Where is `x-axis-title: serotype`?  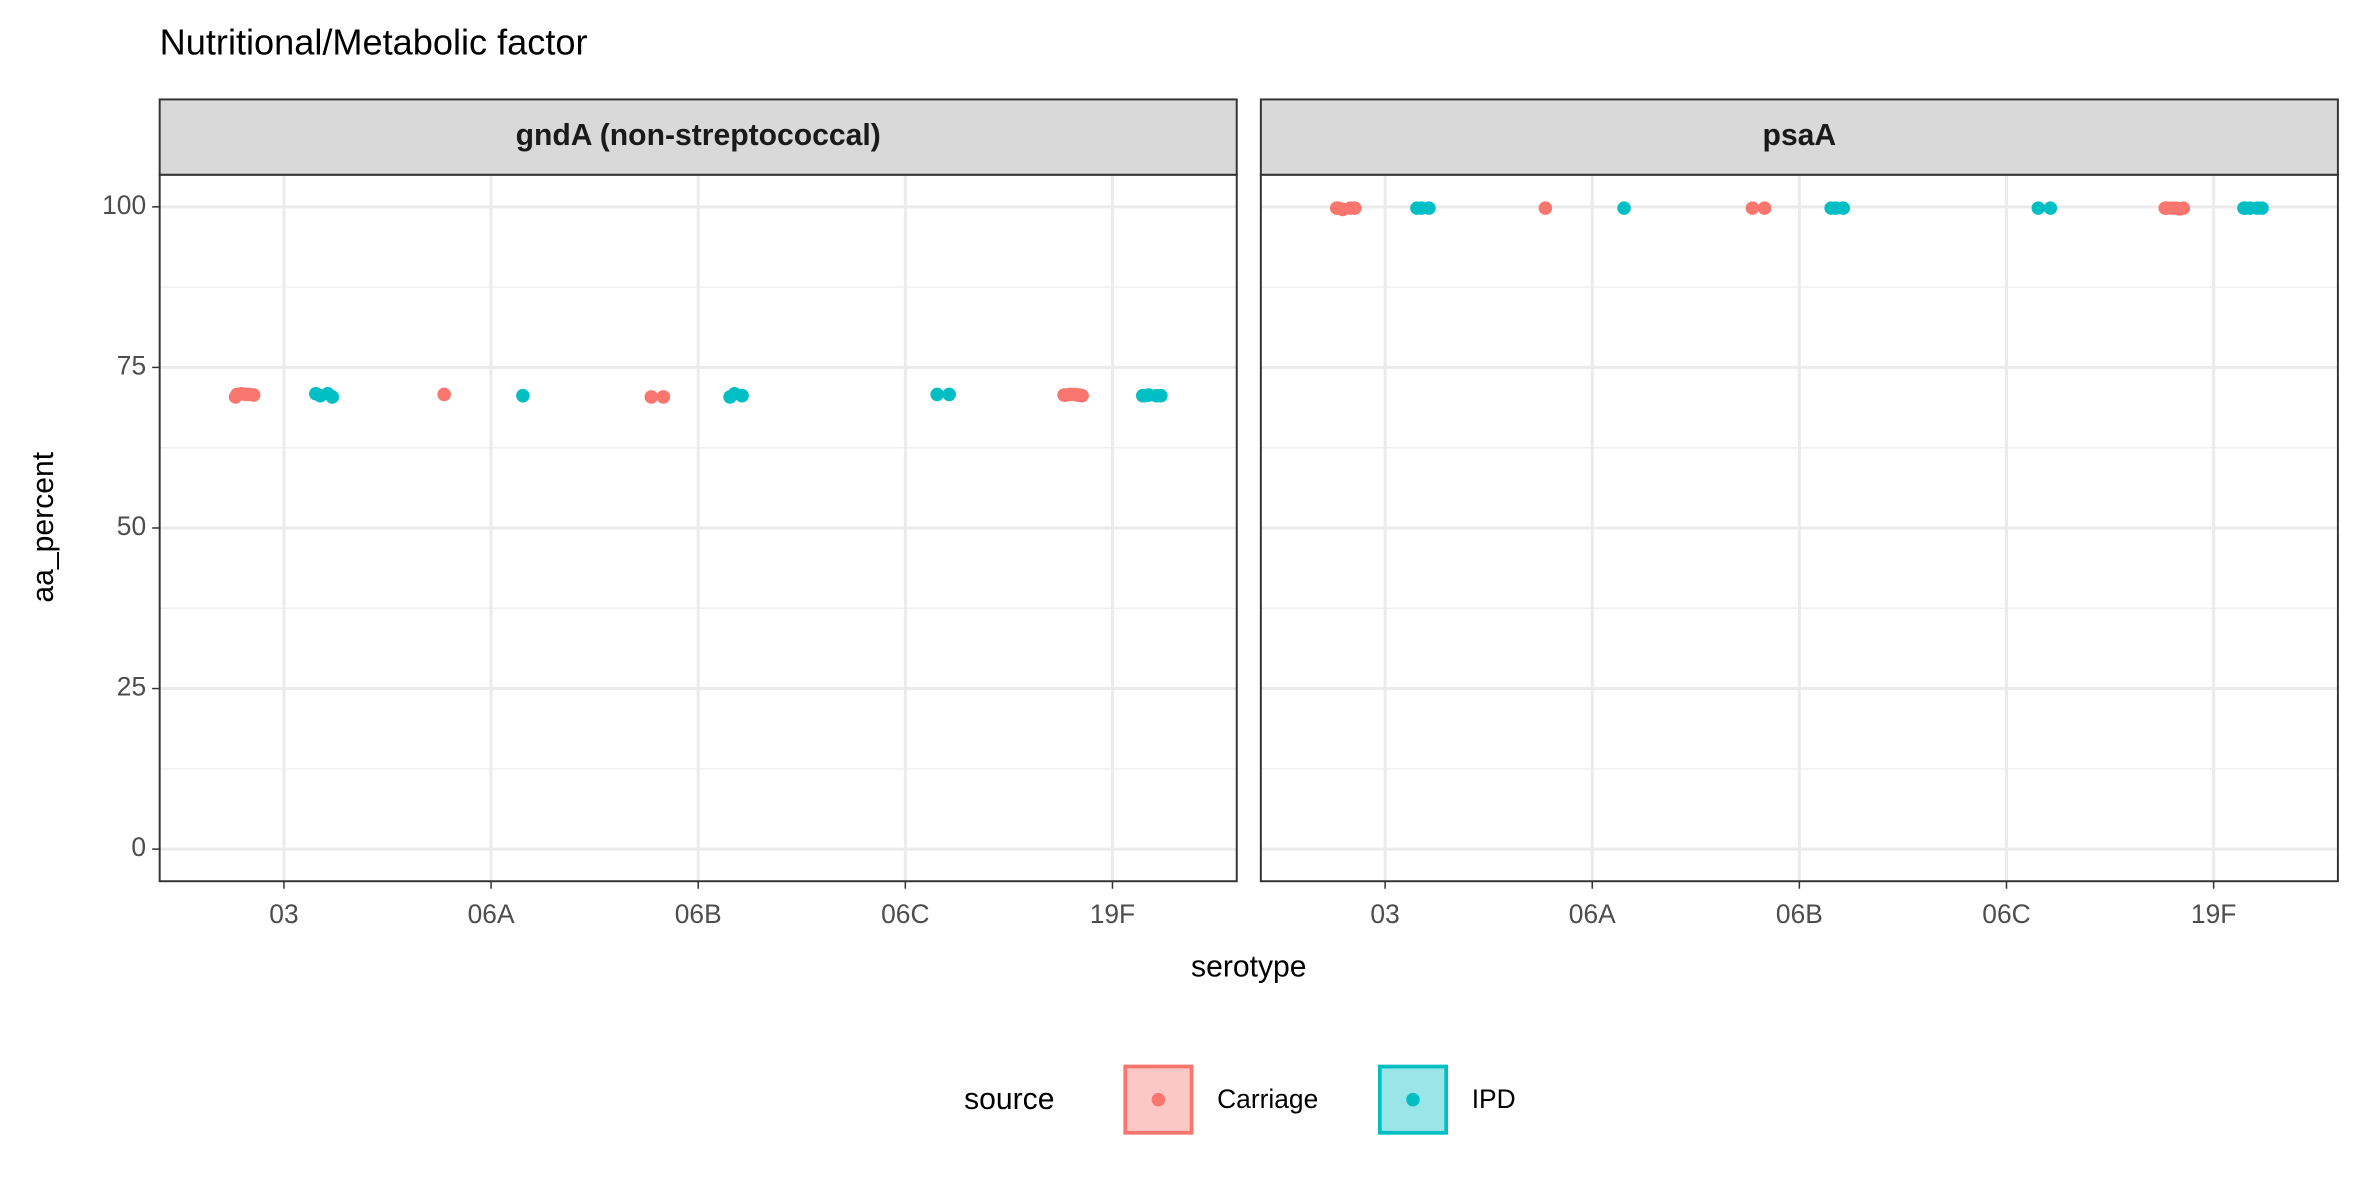
x-axis-title: serotype is located at coordinates (1248, 967).